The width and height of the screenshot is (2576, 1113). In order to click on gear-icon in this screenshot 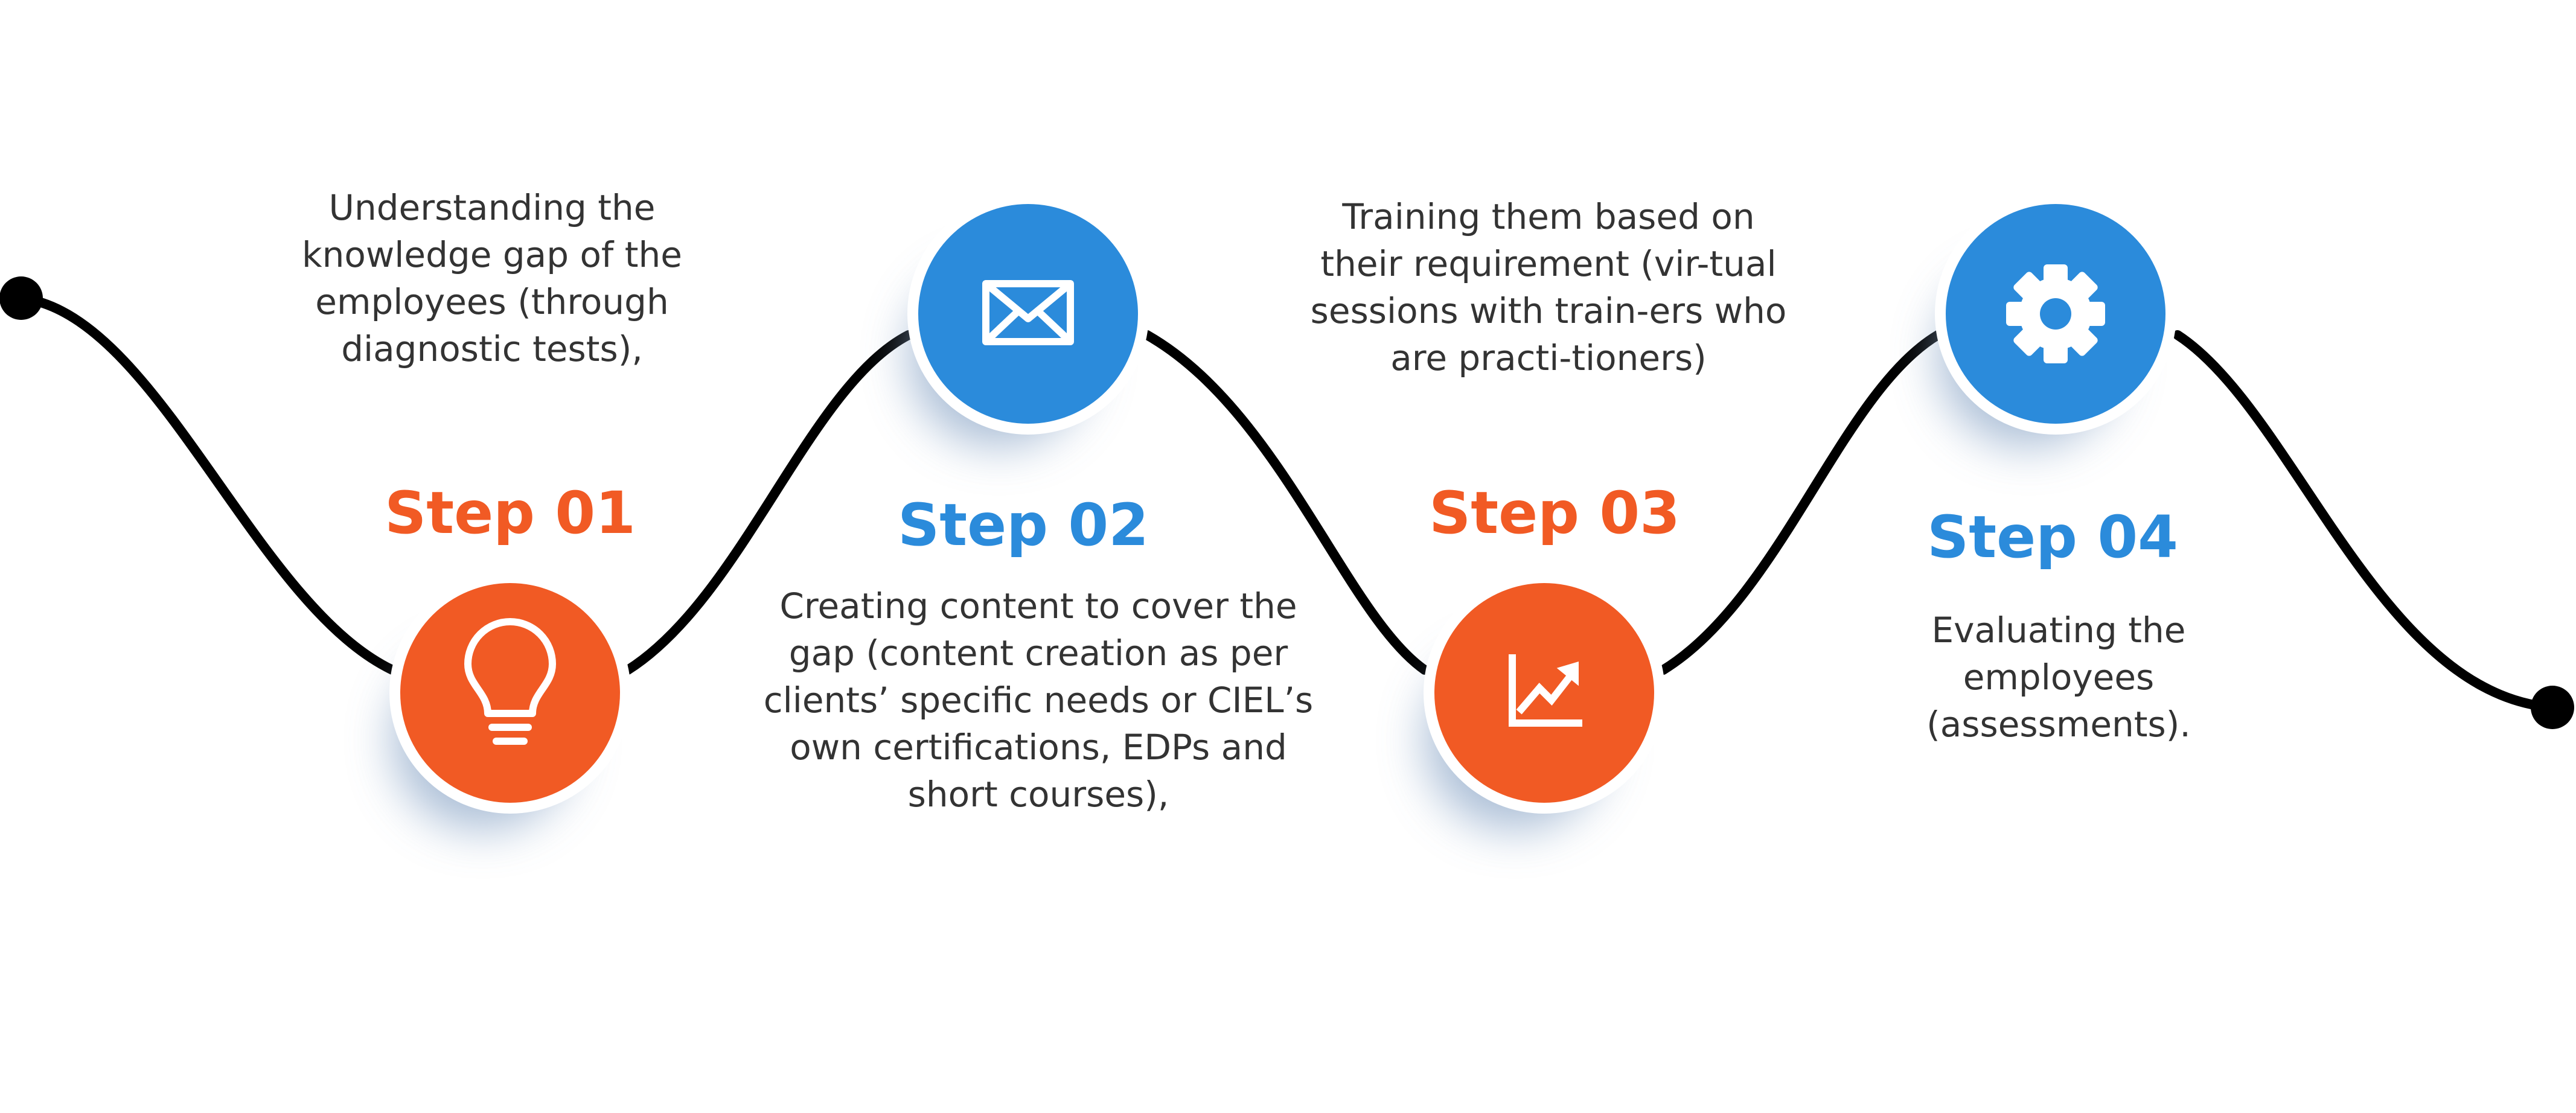, I will do `click(2055, 314)`.